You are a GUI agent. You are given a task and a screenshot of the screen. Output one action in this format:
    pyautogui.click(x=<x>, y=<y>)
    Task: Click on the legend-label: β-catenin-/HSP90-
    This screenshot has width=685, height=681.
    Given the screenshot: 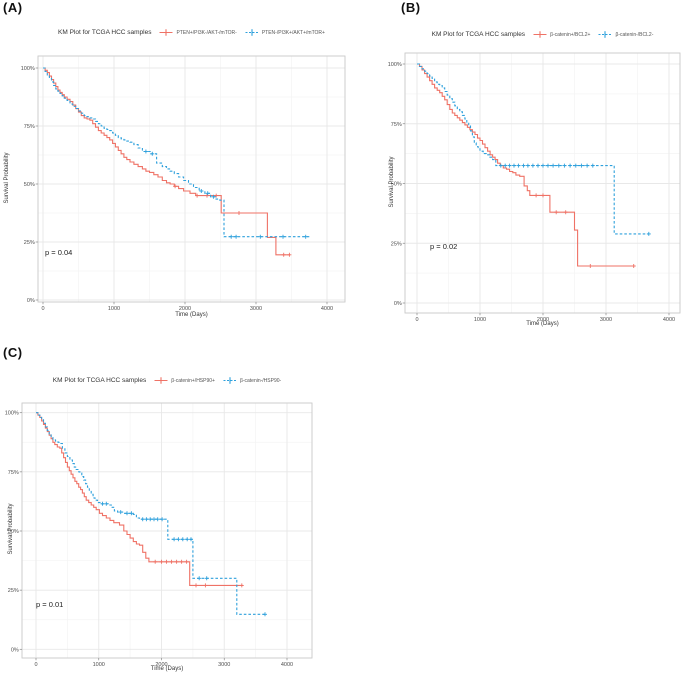 What is the action you would take?
    pyautogui.click(x=260, y=380)
    